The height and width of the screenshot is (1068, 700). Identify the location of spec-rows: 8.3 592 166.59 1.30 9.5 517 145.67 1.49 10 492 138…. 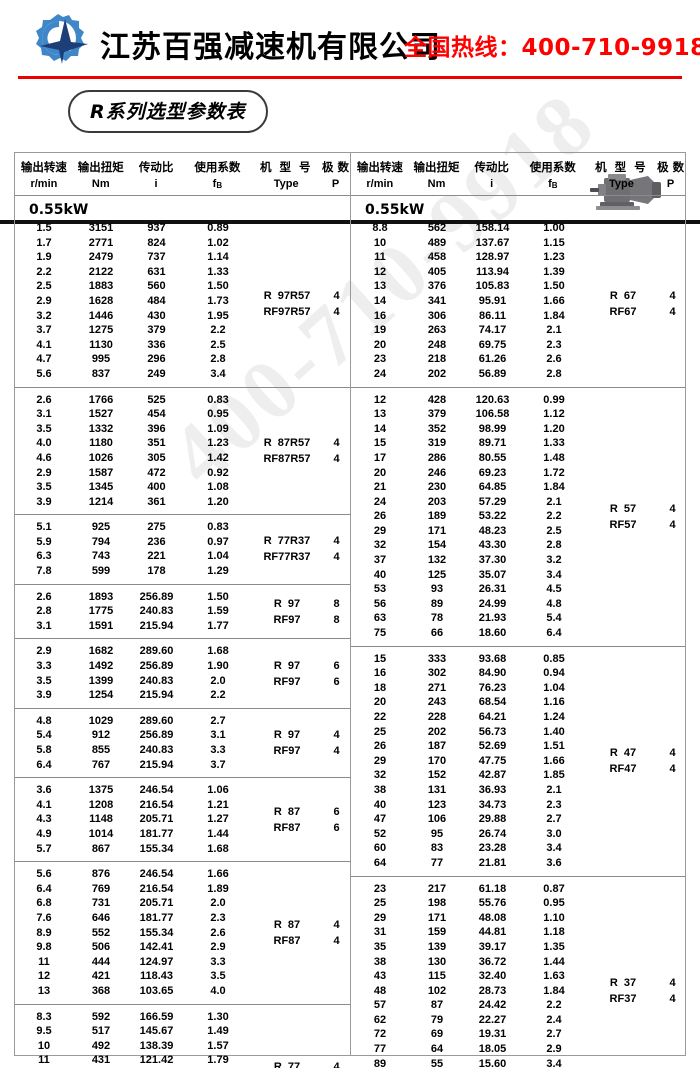
(133, 1039).